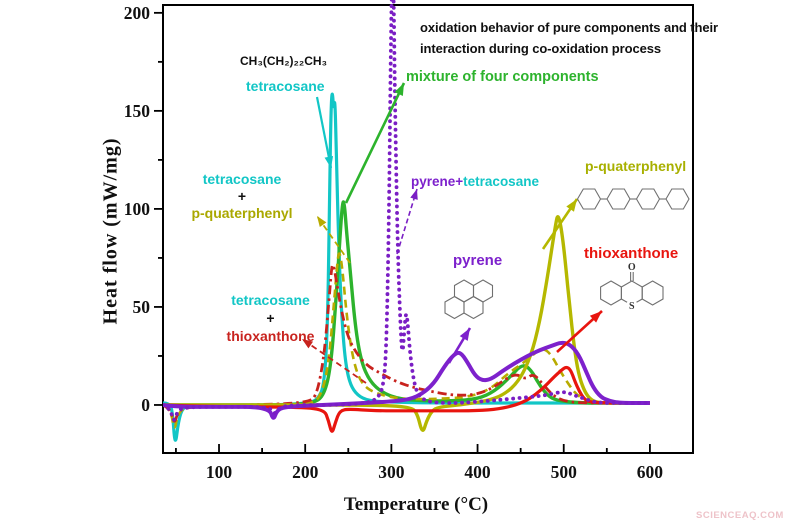 Image resolution: width=800 pixels, height=530 pixels. I want to click on thioxanthone-structure: OS, so click(632, 287).